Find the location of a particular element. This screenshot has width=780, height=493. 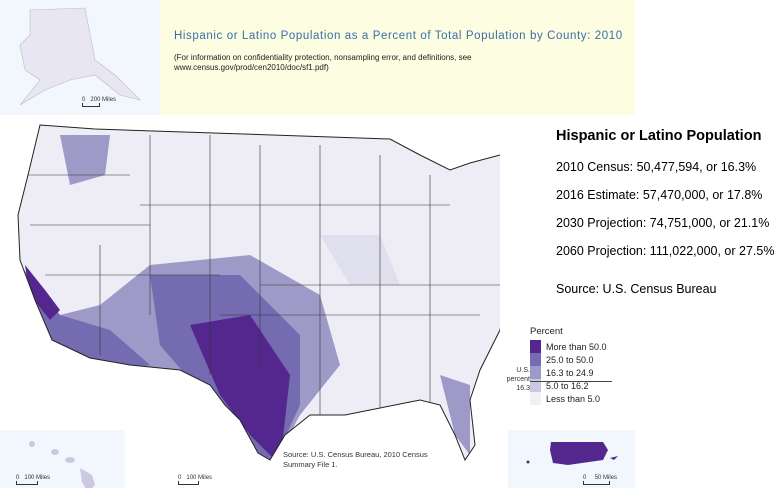

legend-item: 5.0 to 16.2 is located at coordinates (568, 385).